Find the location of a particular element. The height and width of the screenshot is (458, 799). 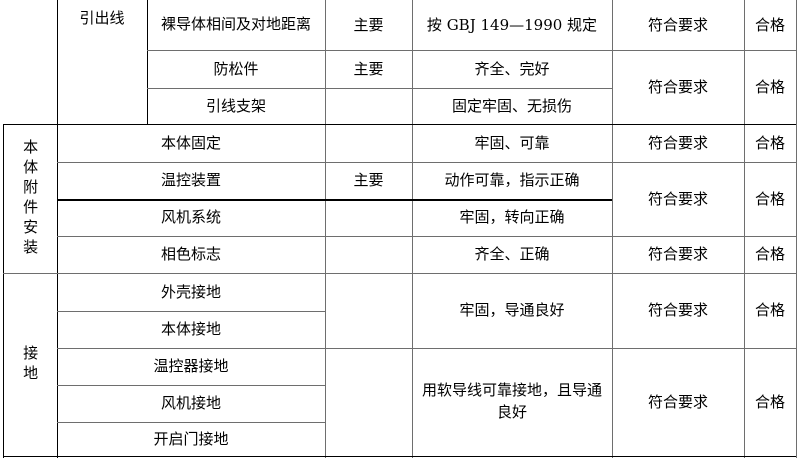

item-cell-temperature-control-device: 温控装置 is located at coordinates (190, 180).